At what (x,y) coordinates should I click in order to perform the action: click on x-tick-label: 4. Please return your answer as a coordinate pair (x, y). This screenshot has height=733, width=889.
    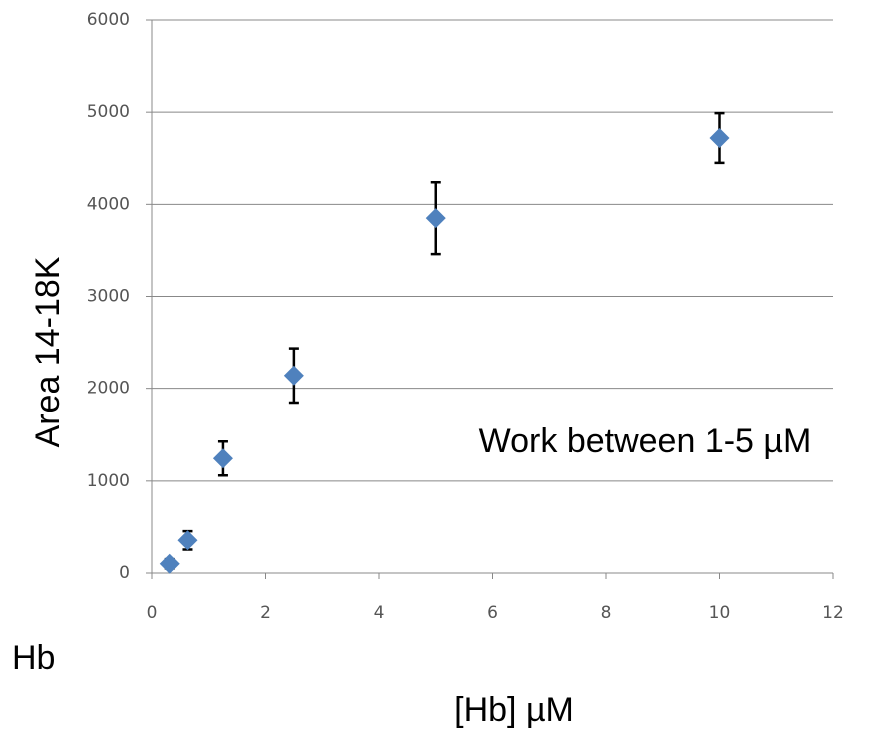
    Looking at the image, I should click on (379, 613).